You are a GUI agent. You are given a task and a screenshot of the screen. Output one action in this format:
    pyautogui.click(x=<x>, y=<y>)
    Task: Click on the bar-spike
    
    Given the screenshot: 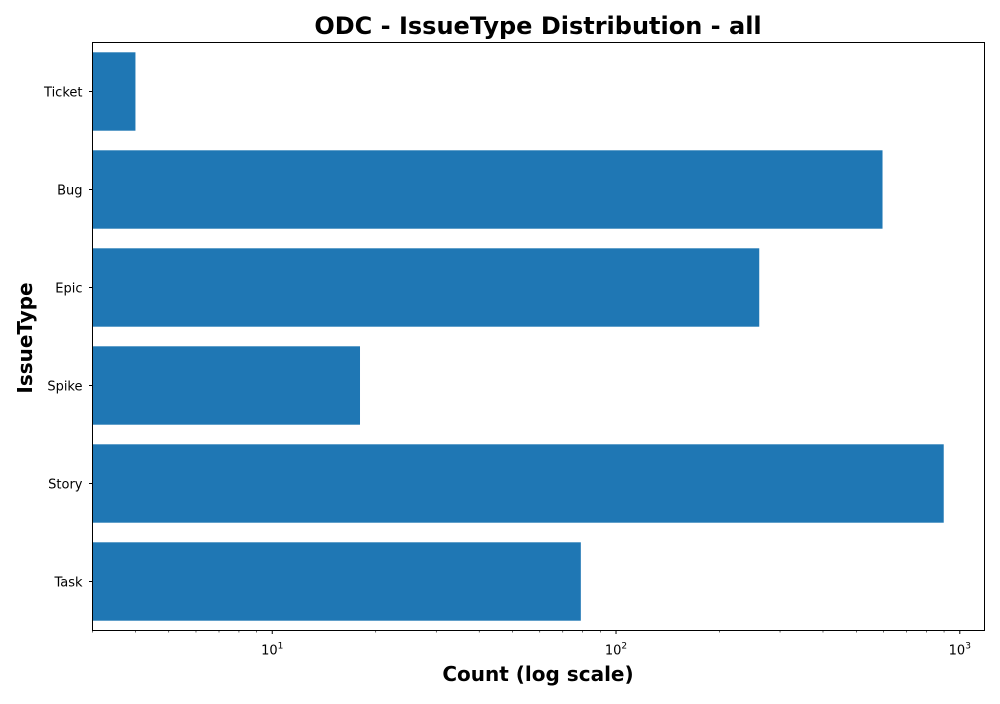 What is the action you would take?
    pyautogui.click(x=226, y=385)
    